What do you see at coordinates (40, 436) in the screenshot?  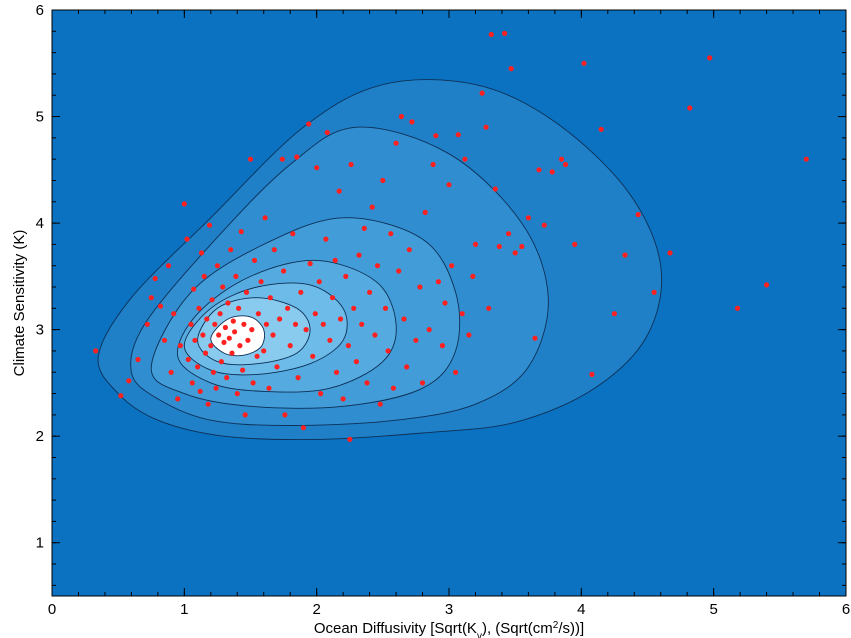 I see `y-tick-label: 2` at bounding box center [40, 436].